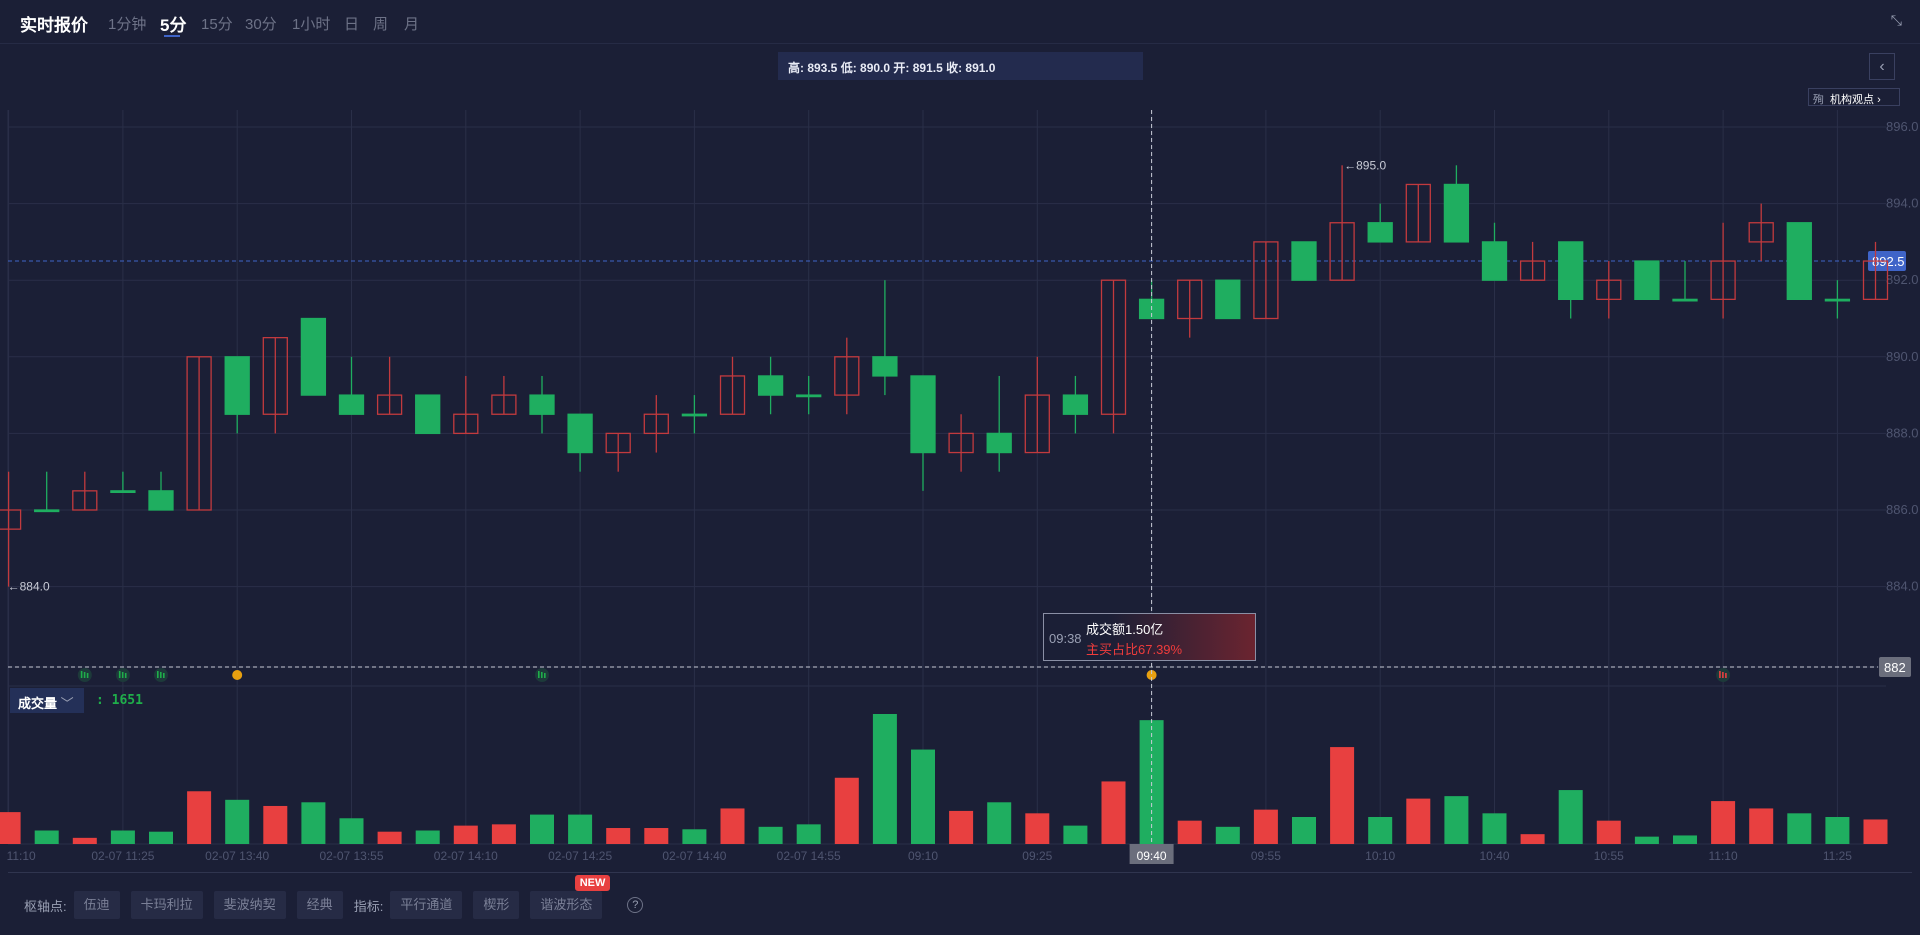 This screenshot has height=935, width=1920. What do you see at coordinates (570, 897) in the screenshot?
I see `harmonic-pattern-button: 谐波形态 NEW` at bounding box center [570, 897].